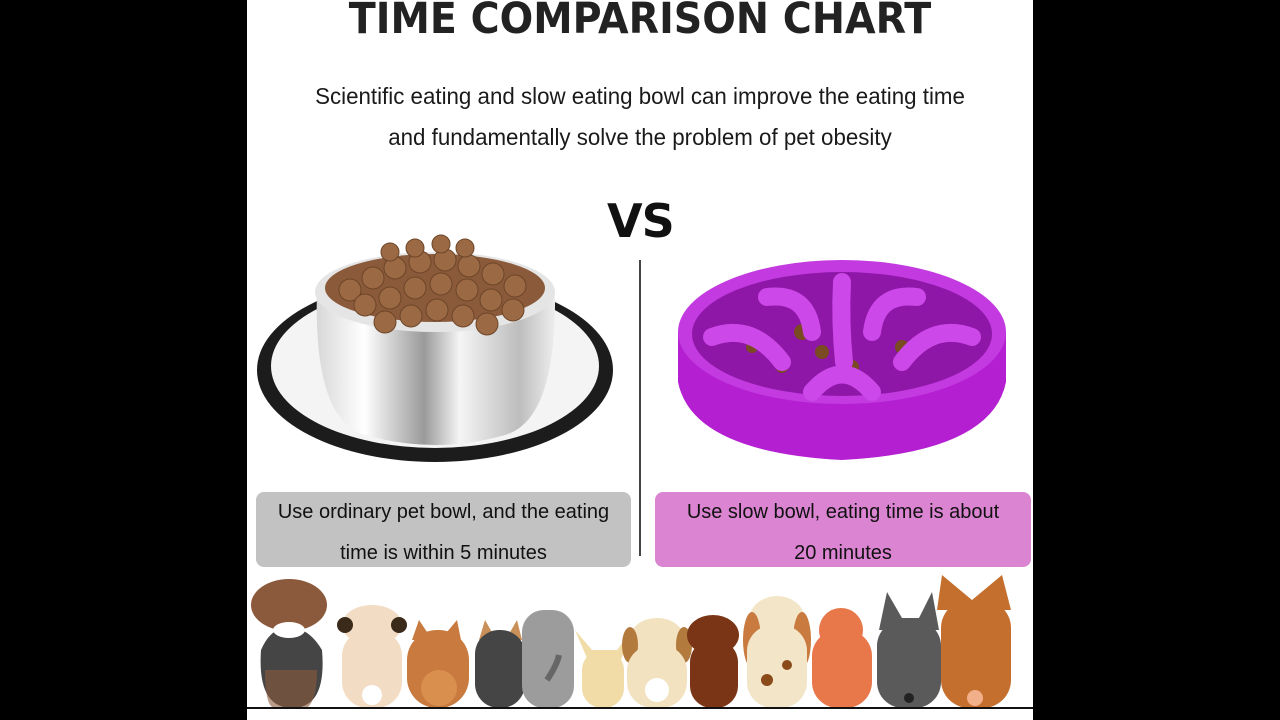  Describe the element at coordinates (435, 348) in the screenshot. I see `steel-bowl-image` at that location.